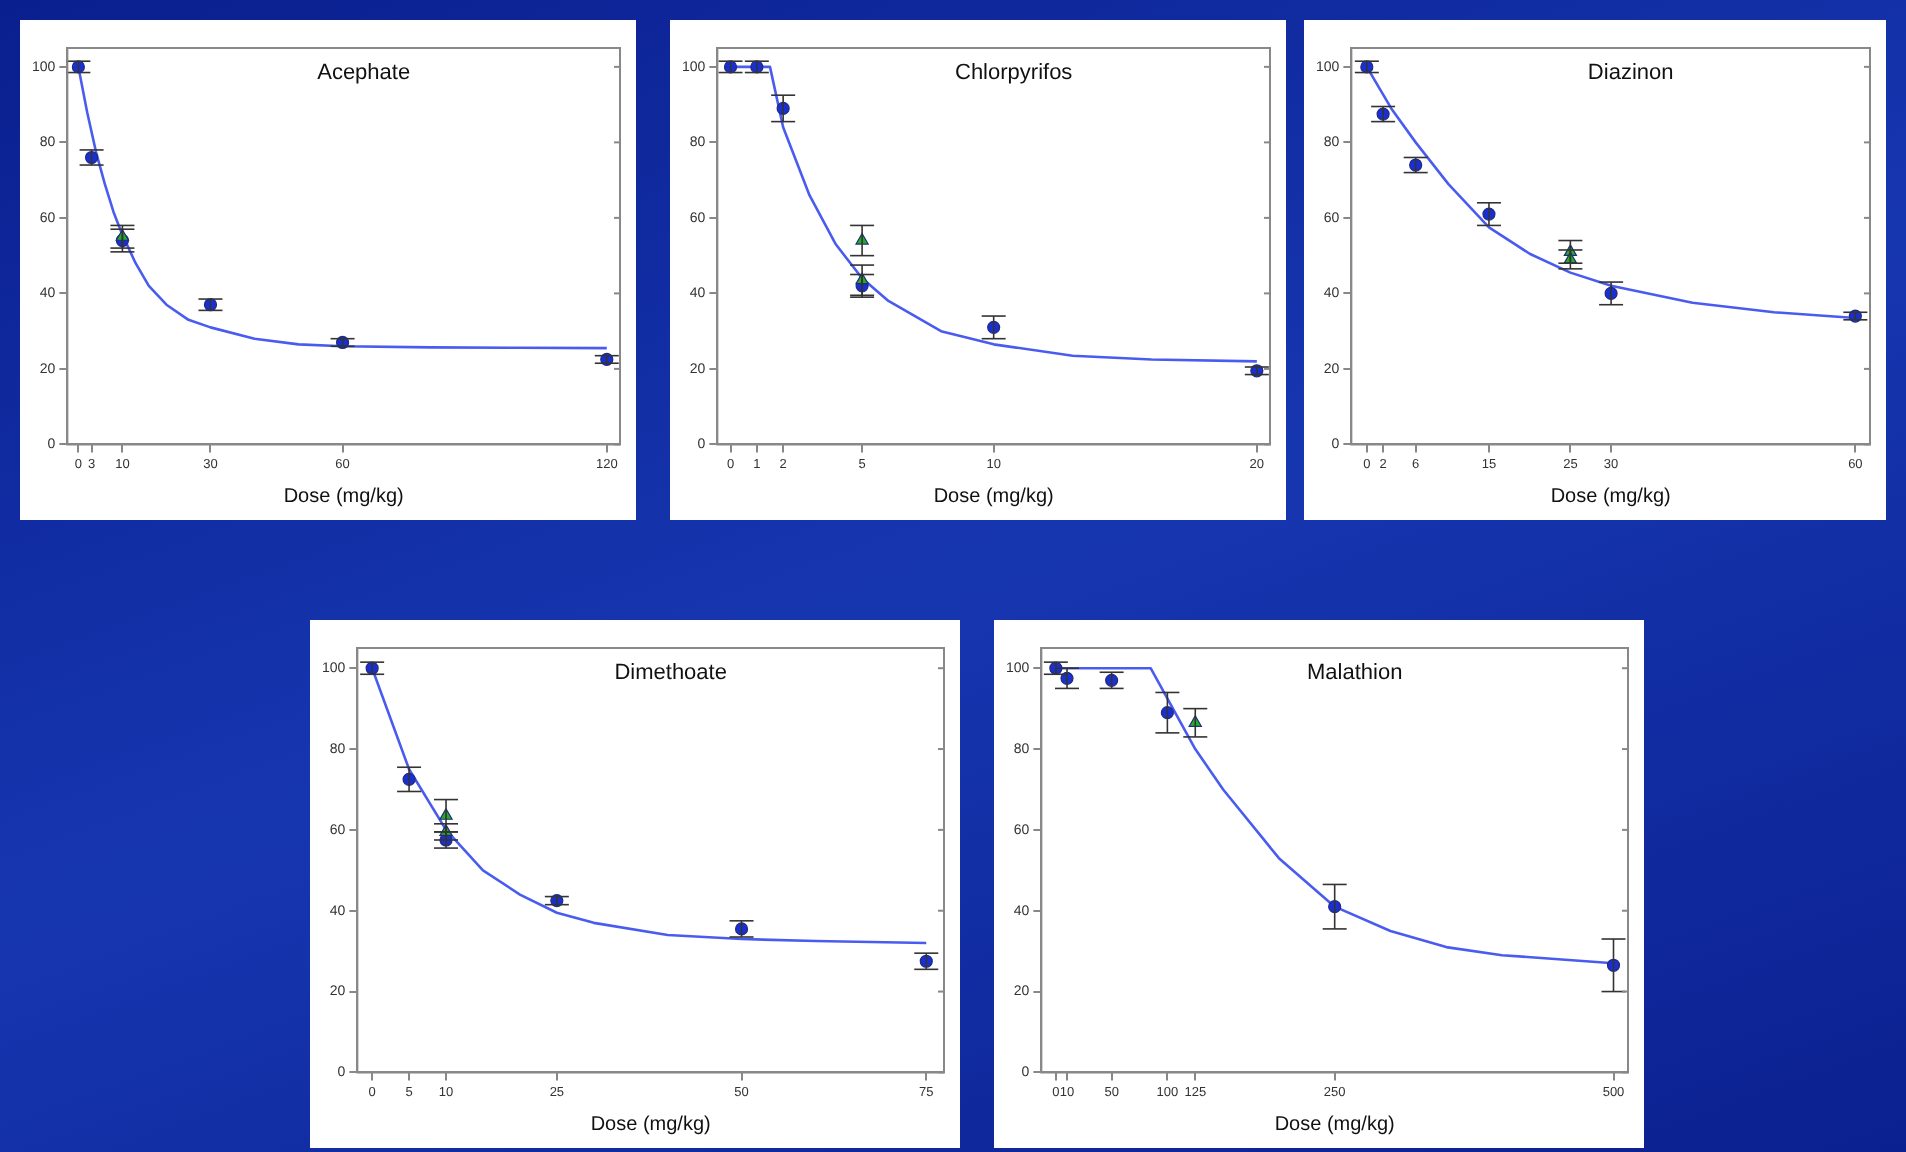 The height and width of the screenshot is (1152, 1906). What do you see at coordinates (670, 673) in the screenshot?
I see `text: Dimethoate` at bounding box center [670, 673].